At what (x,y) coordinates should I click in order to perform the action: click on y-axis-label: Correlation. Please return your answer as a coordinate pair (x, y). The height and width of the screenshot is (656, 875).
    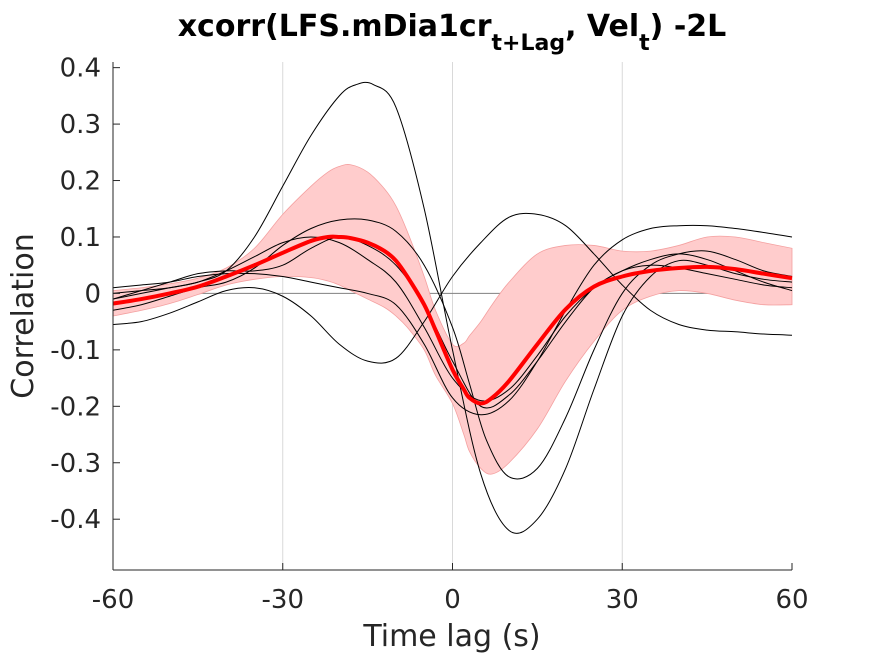
    Looking at the image, I should click on (23, 315).